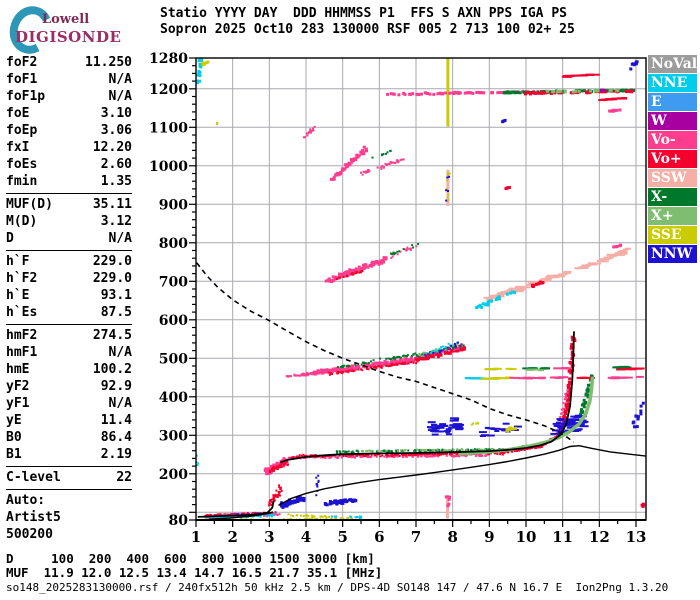 This screenshot has width=700, height=600. What do you see at coordinates (69, 261) in the screenshot?
I see `parameter-row: h`F 229.0` at bounding box center [69, 261].